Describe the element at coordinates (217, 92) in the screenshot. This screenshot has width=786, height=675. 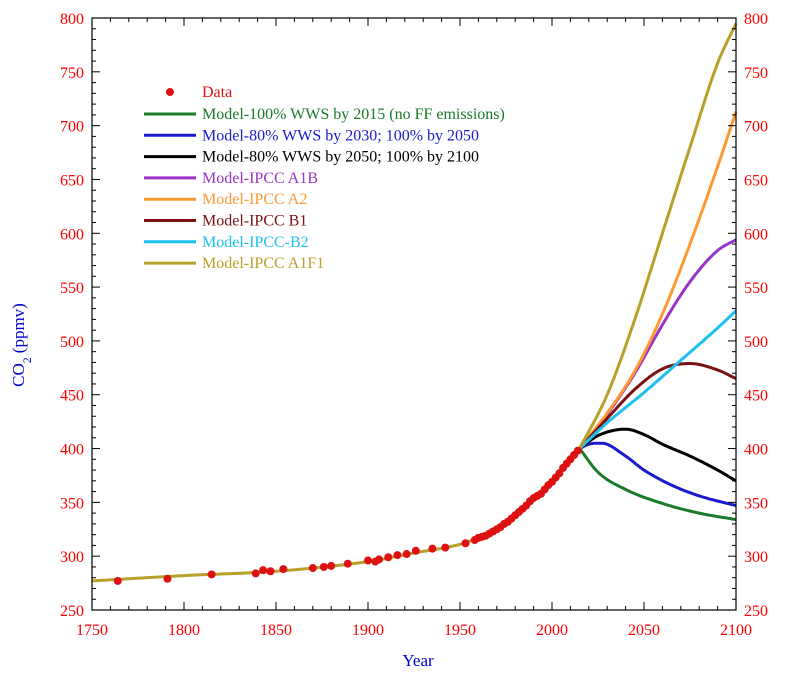
I see `legend-label-data: Data` at that location.